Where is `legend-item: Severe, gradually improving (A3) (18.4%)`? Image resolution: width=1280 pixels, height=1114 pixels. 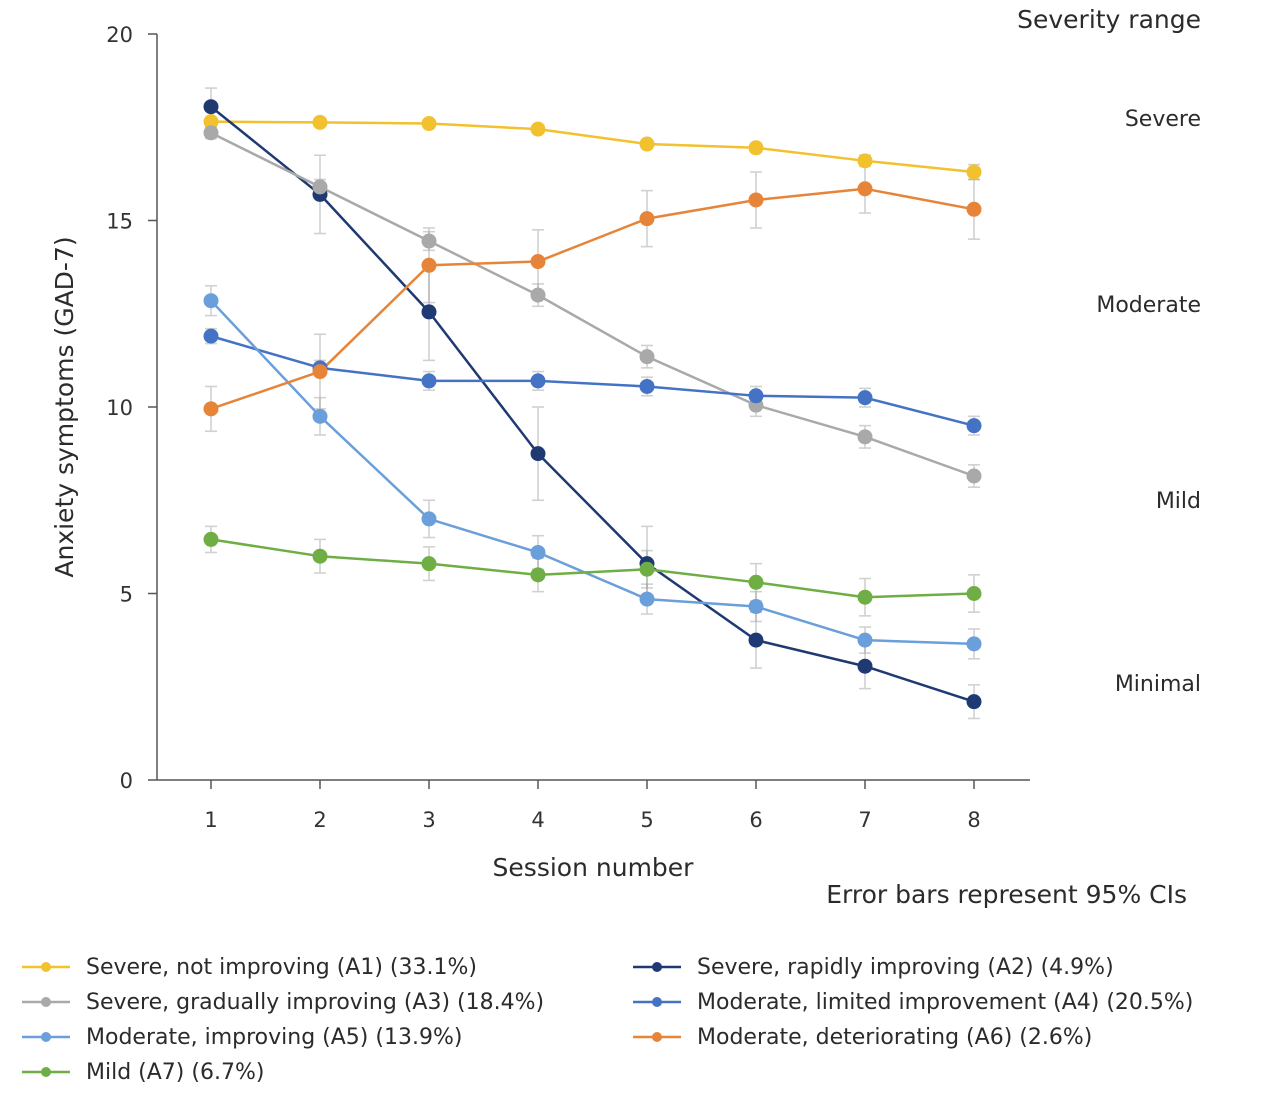 legend-item: Severe, gradually improving (A3) (18.4%) is located at coordinates (283, 1002).